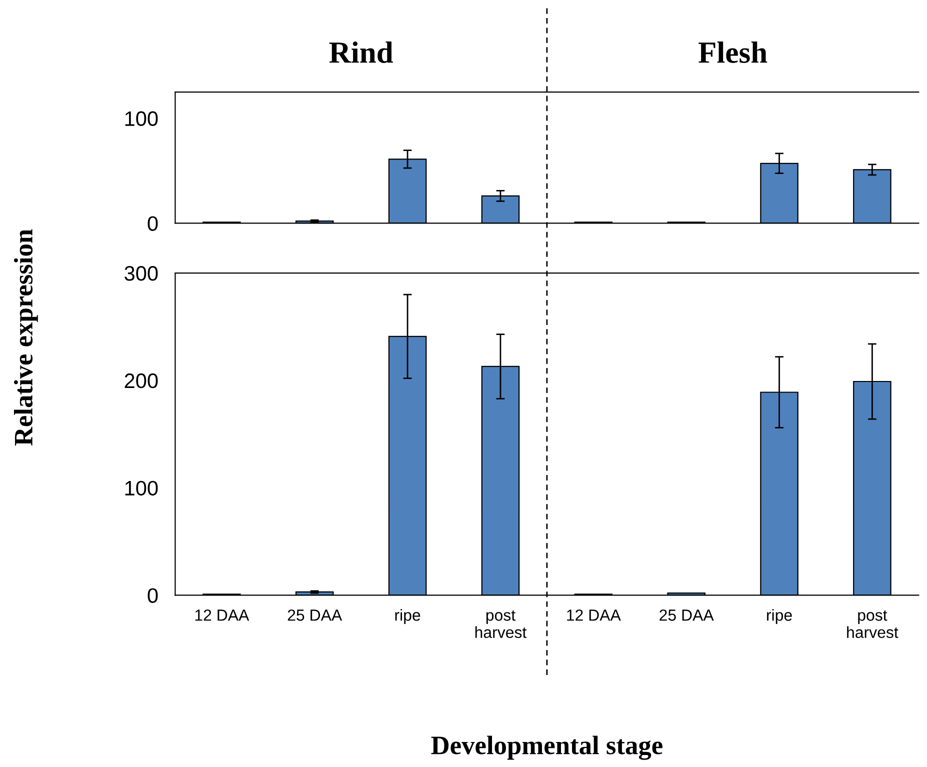  What do you see at coordinates (733, 52) in the screenshot?
I see `text: Flesh` at bounding box center [733, 52].